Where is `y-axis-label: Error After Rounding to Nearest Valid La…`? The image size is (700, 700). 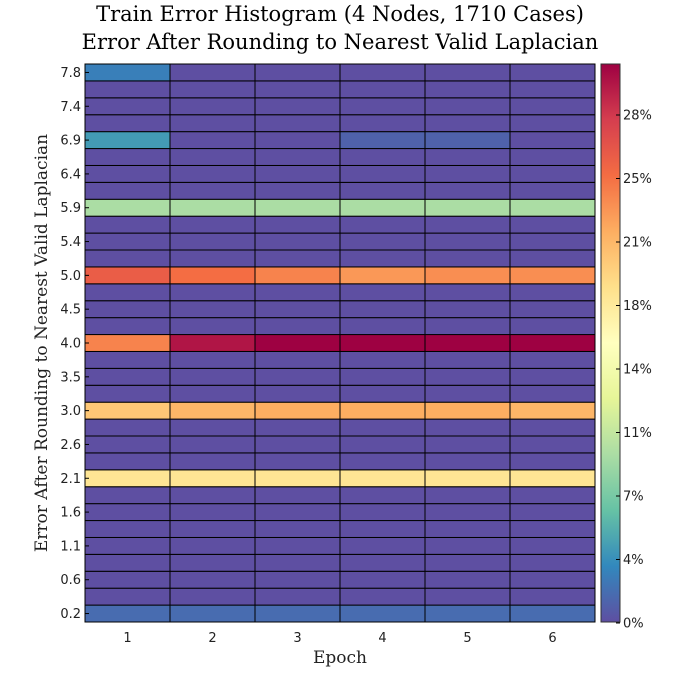 y-axis-label: Error After Rounding to Nearest Valid La… is located at coordinates (42, 343).